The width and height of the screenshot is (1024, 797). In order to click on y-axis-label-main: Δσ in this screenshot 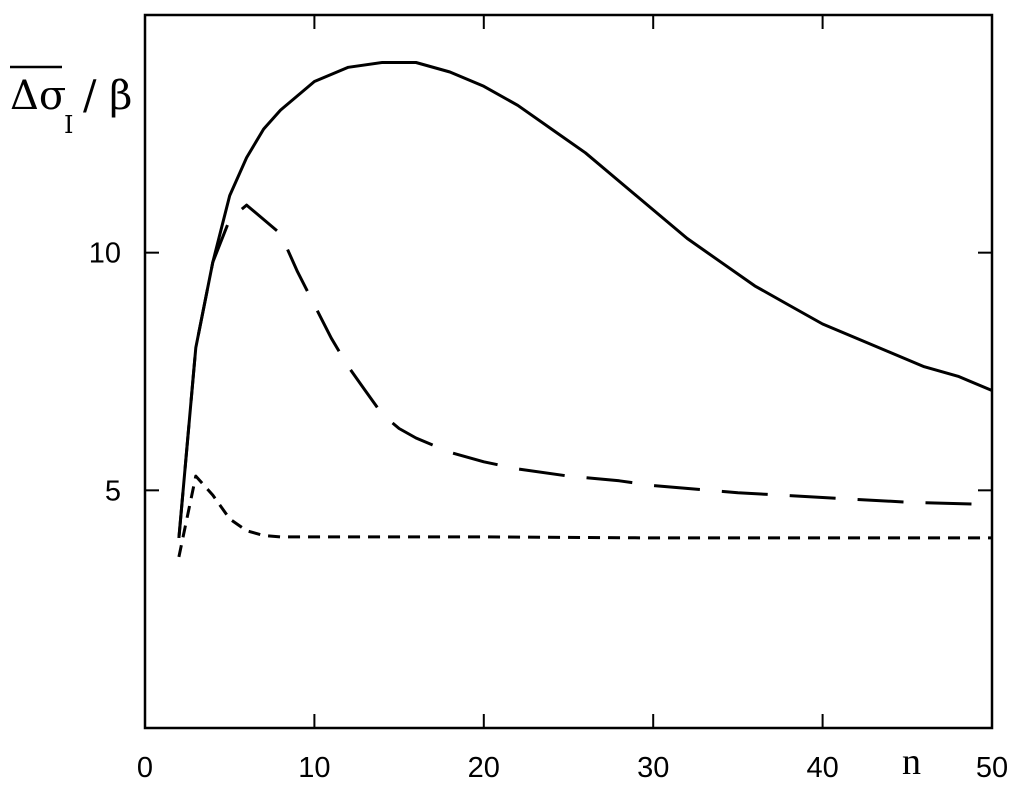, I will do `click(38, 96)`.